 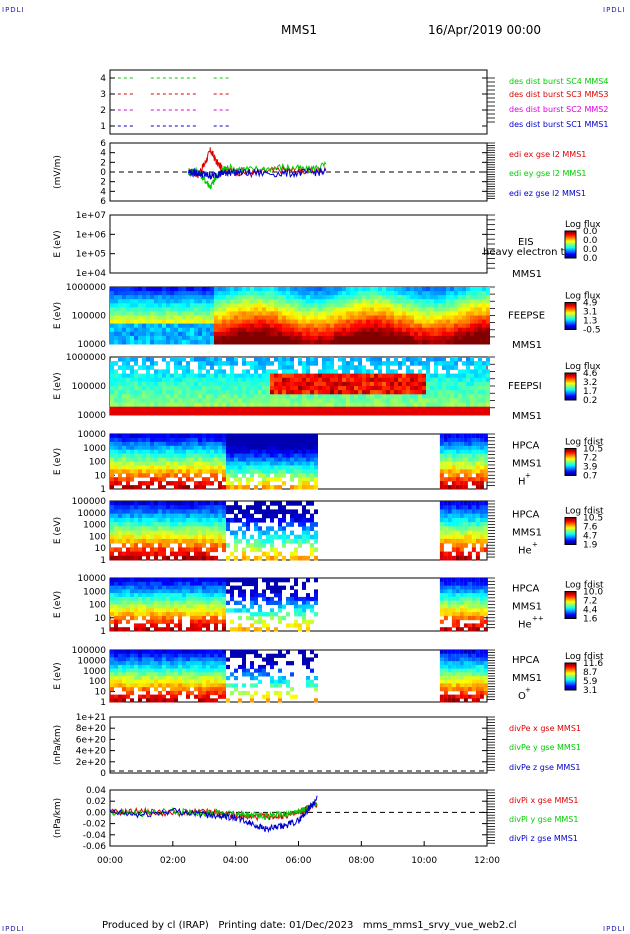 I want to click on eis-ytick-label: 1e+05, so click(x=91, y=255).